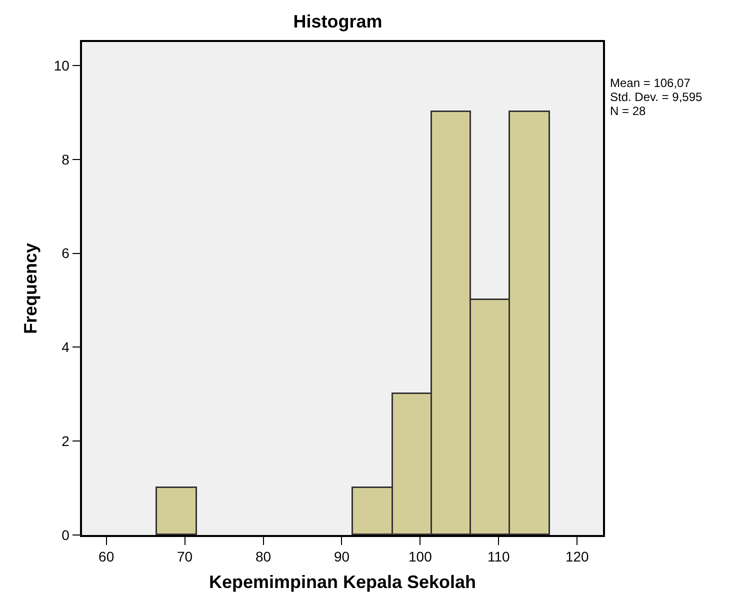 The width and height of the screenshot is (754, 605). What do you see at coordinates (106, 556) in the screenshot?
I see `x-tick-label: 60` at bounding box center [106, 556].